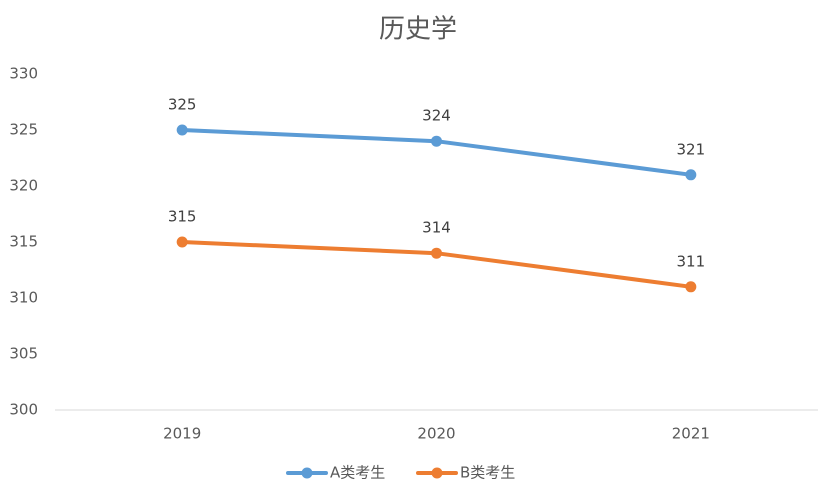 The width and height of the screenshot is (836, 501). What do you see at coordinates (691, 434) in the screenshot?
I see `x-tick-label: 2021` at bounding box center [691, 434].